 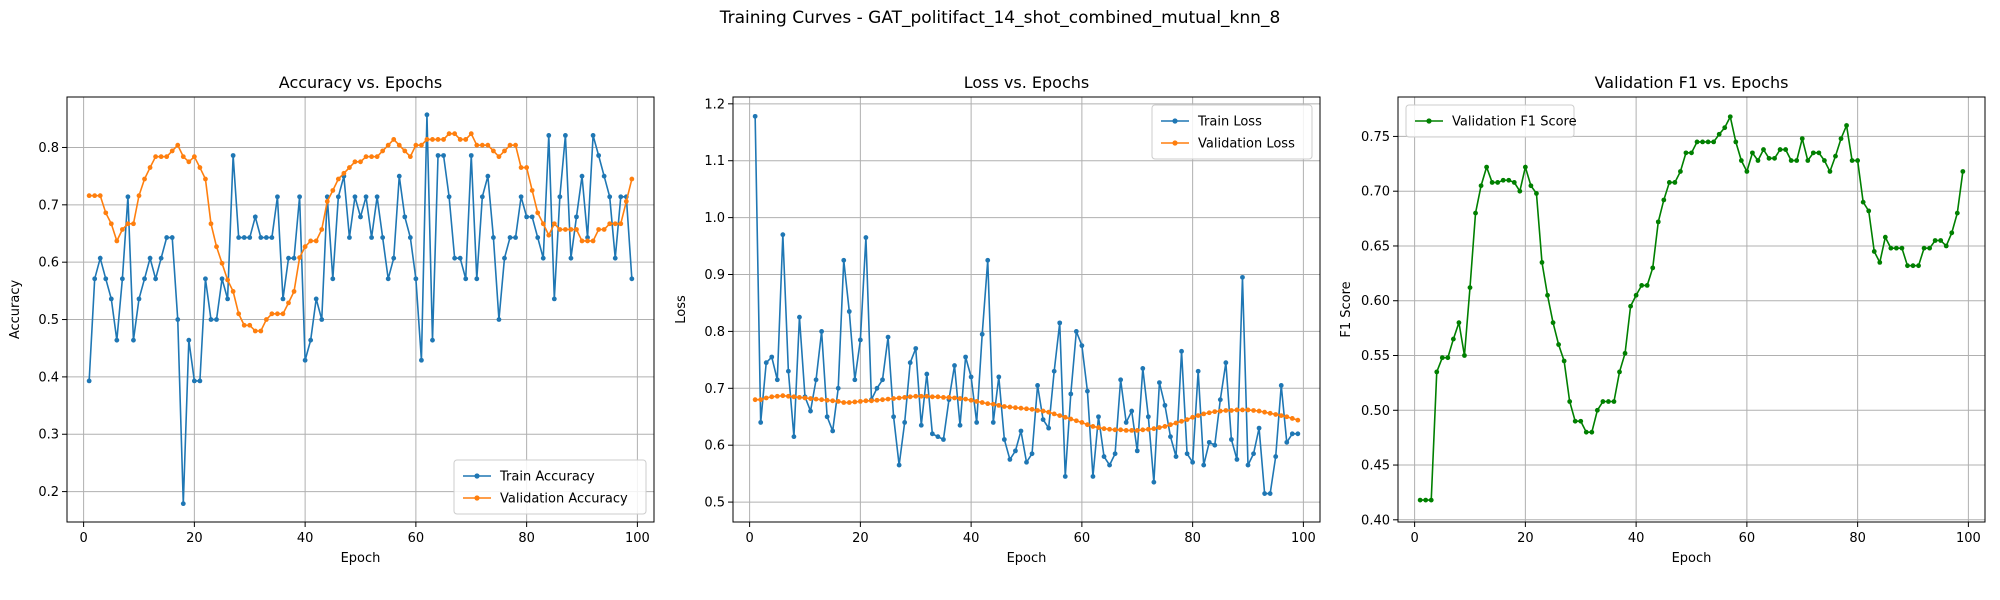 What do you see at coordinates (1026, 82) in the screenshot?
I see `chart-title: Loss vs. Epochs` at bounding box center [1026, 82].